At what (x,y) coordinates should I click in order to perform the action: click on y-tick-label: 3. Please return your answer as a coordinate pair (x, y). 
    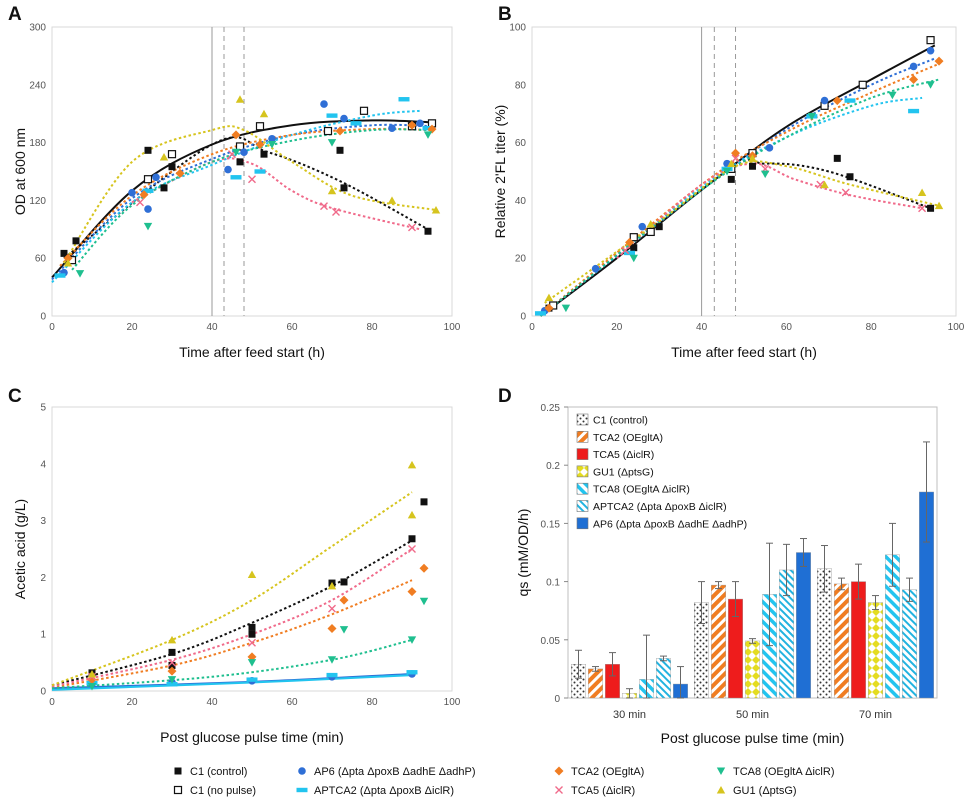
    Looking at the image, I should click on (43, 521).